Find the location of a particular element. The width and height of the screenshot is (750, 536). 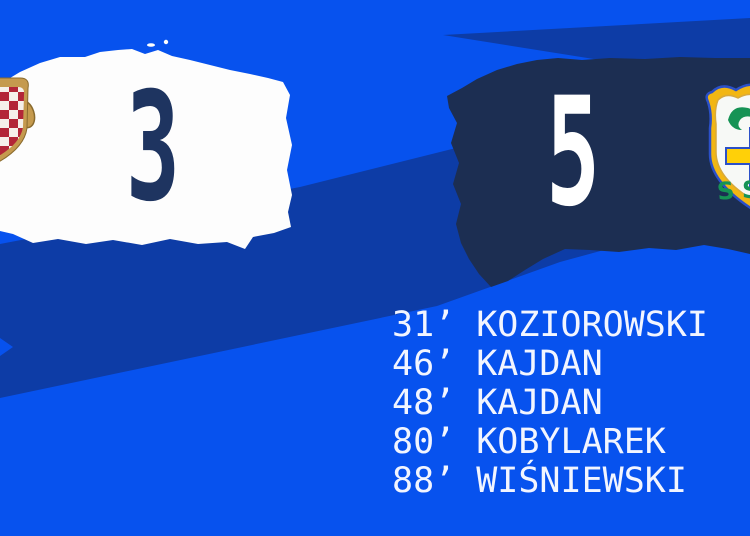

scorer-row: 88’ WIŚNIEWSKI is located at coordinates (550, 481).